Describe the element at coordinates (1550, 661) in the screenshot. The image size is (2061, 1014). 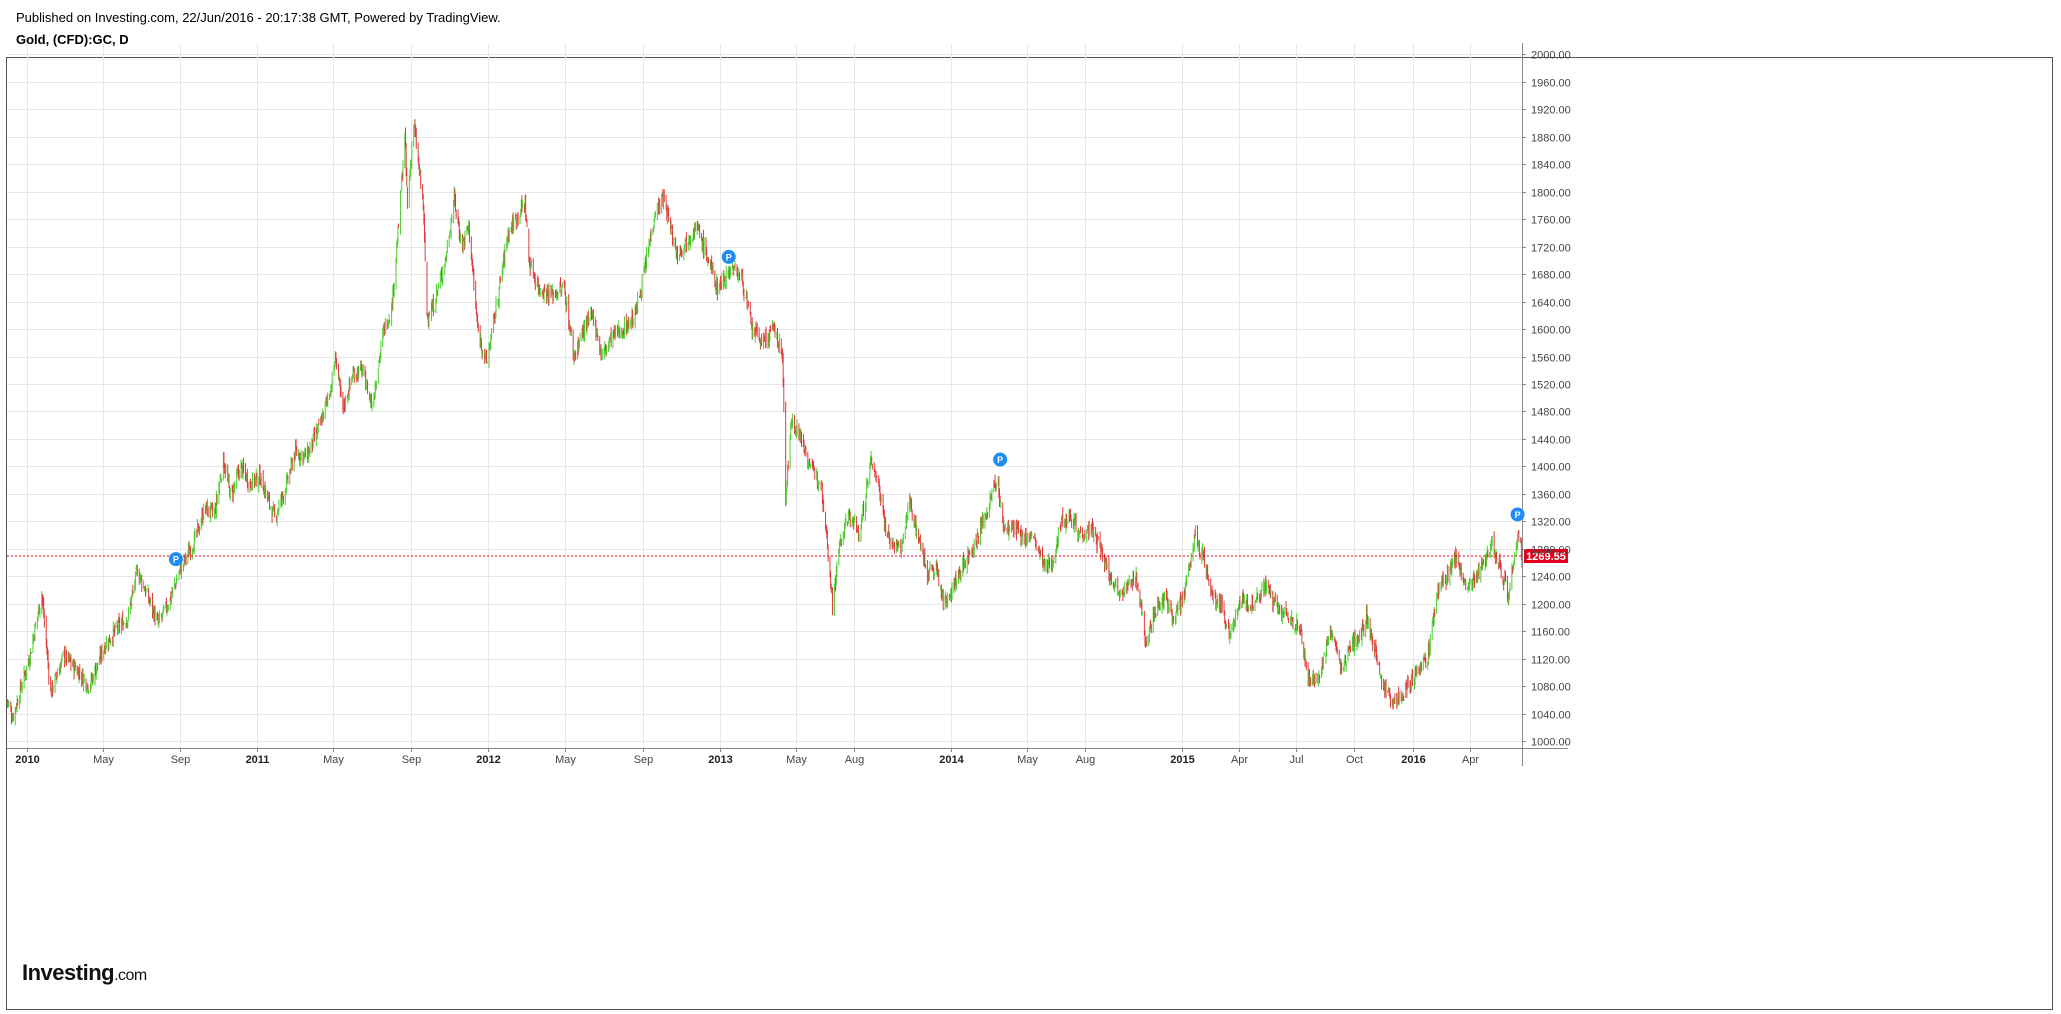
I see `y-tick-label: 1120.00` at that location.